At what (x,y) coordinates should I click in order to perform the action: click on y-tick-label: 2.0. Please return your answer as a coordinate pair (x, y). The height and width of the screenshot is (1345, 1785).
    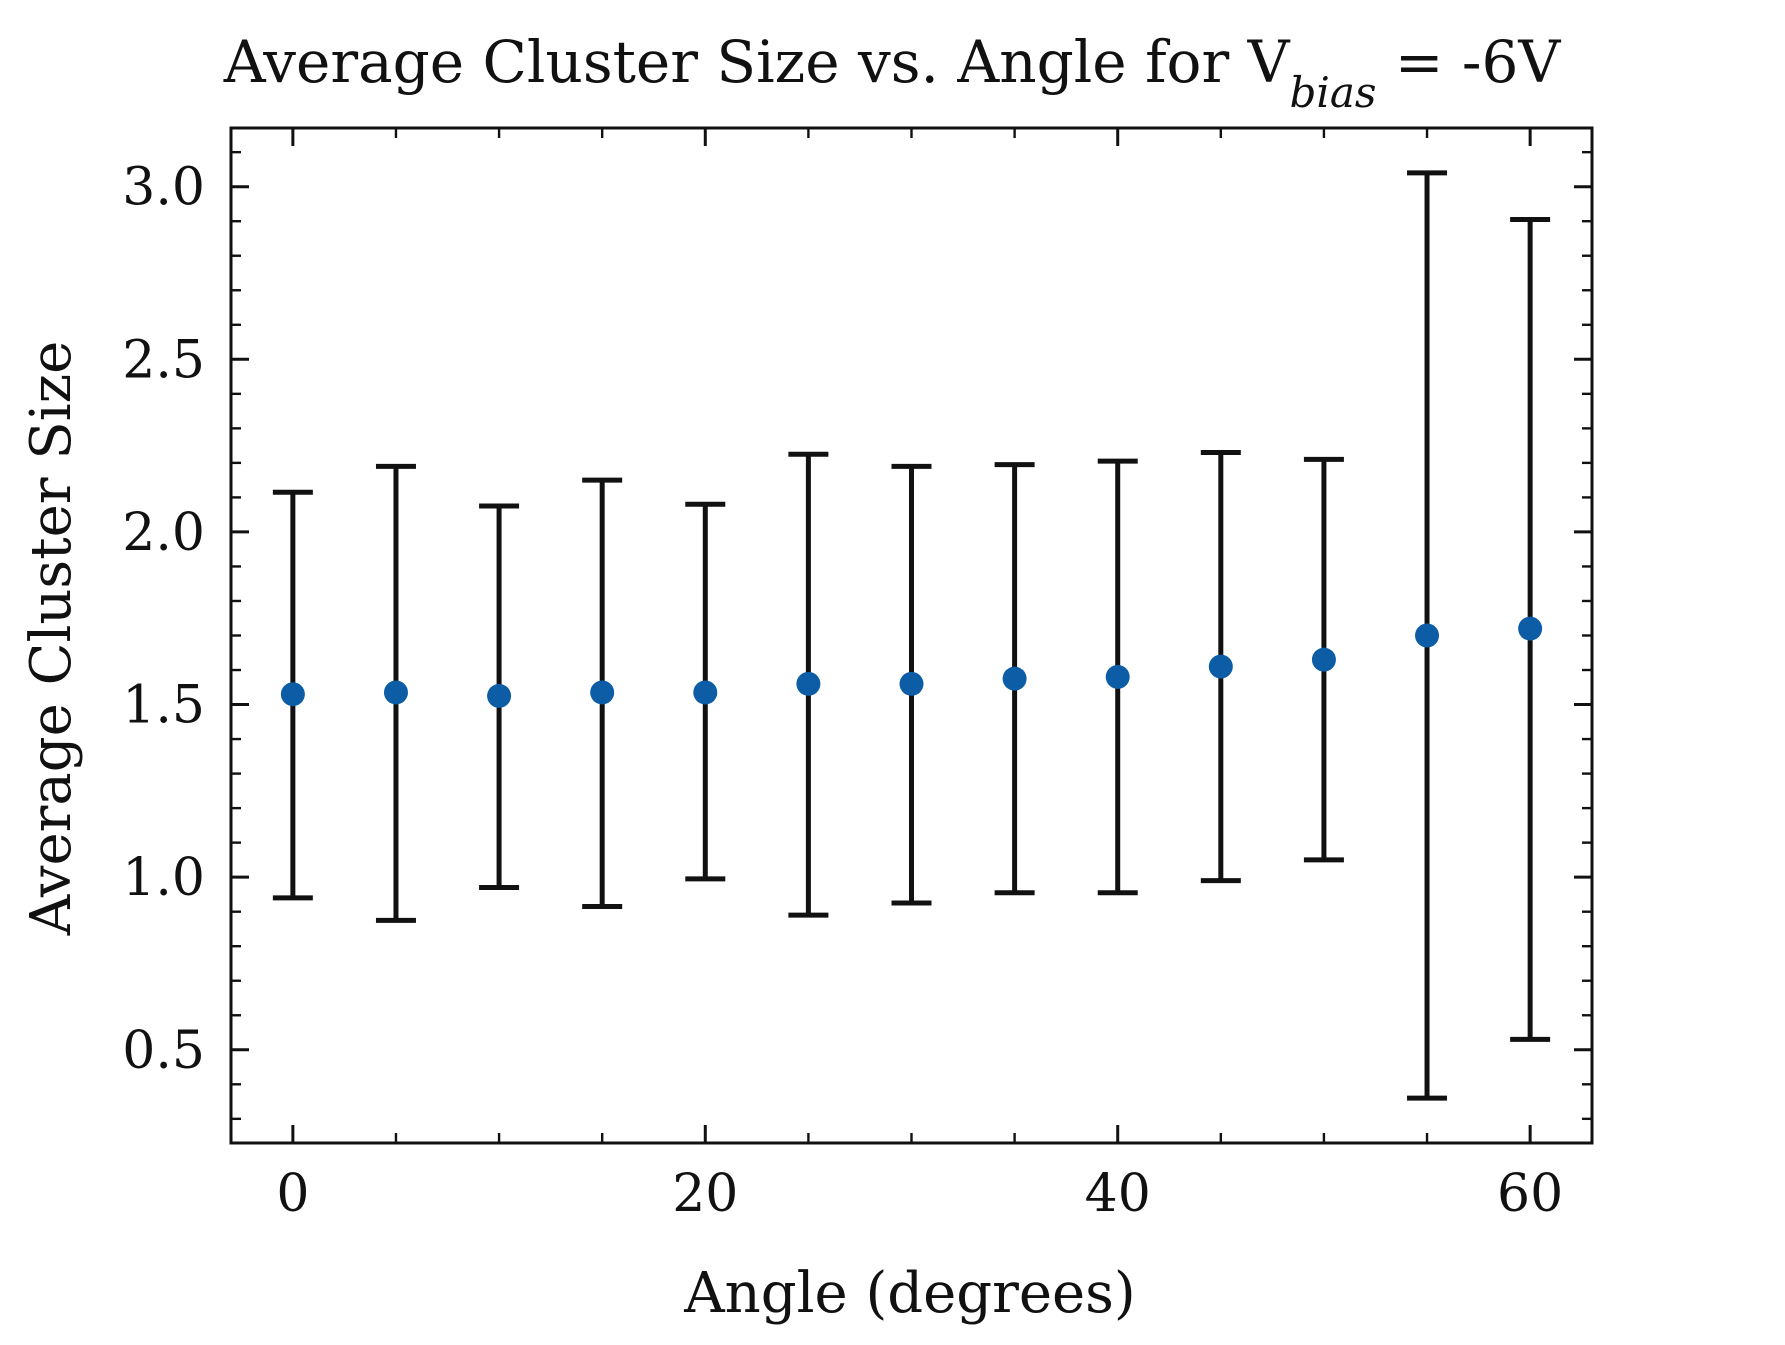
    Looking at the image, I should click on (163, 533).